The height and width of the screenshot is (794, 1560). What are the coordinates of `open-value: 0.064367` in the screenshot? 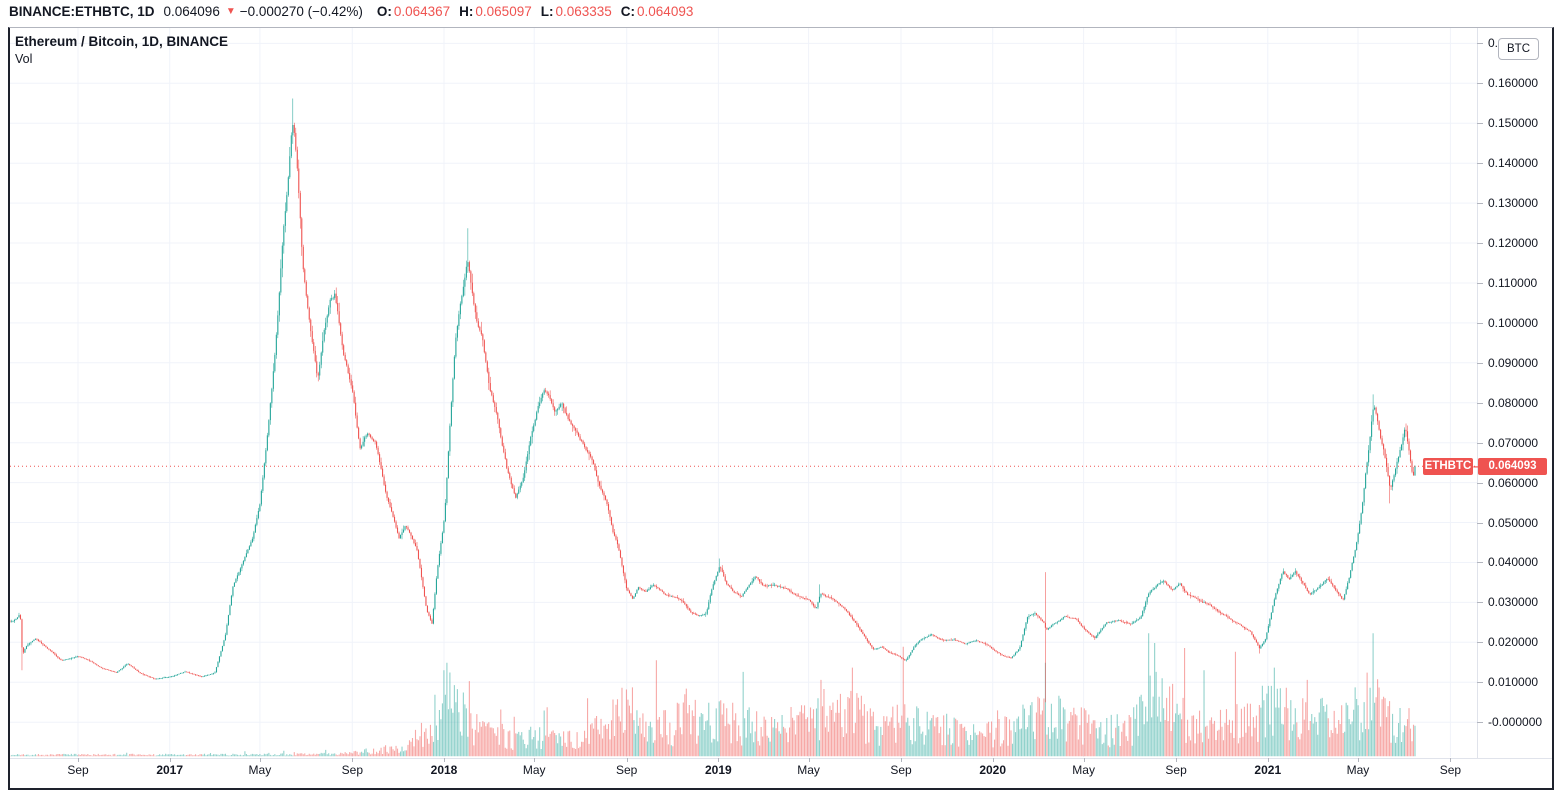 It's located at (422, 11).